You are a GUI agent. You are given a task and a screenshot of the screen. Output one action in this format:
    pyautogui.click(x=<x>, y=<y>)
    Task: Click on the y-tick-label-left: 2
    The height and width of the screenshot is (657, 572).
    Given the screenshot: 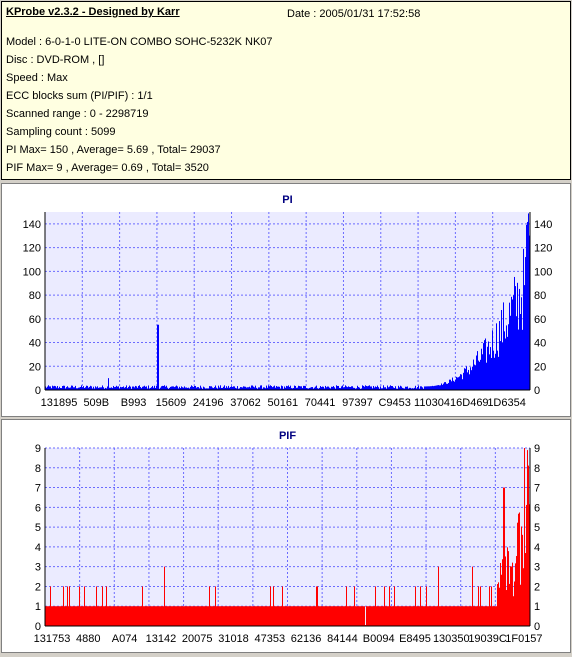 What is the action you would take?
    pyautogui.click(x=38, y=587)
    